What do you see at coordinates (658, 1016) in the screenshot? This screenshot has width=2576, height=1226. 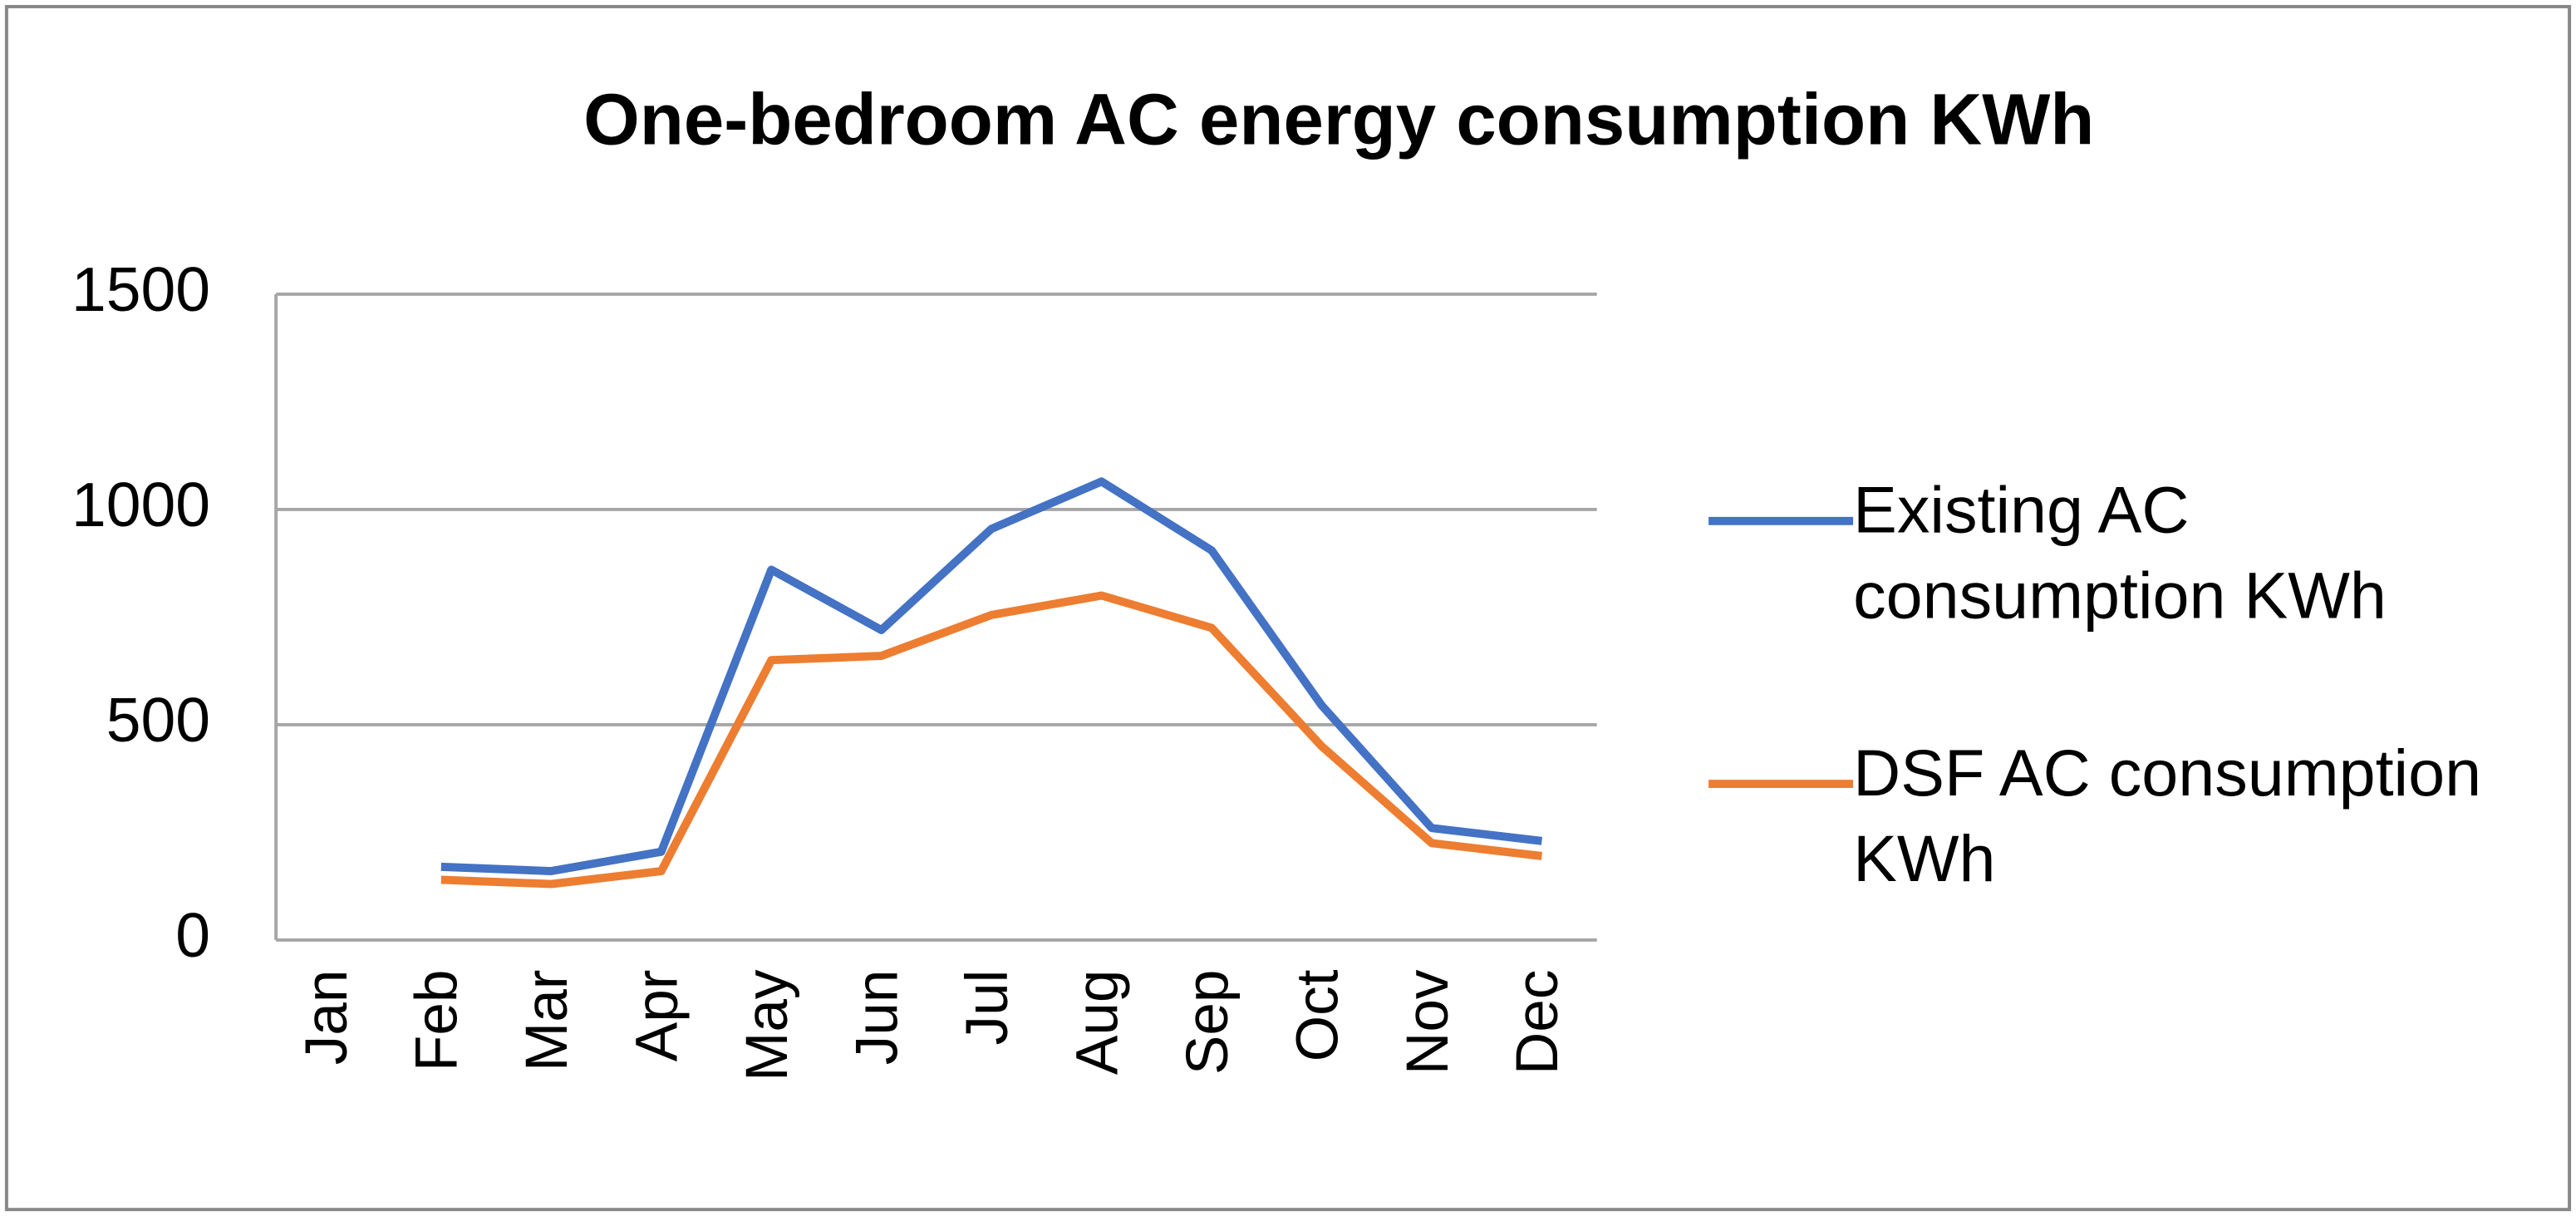 I see `x-tick-label: Apr` at bounding box center [658, 1016].